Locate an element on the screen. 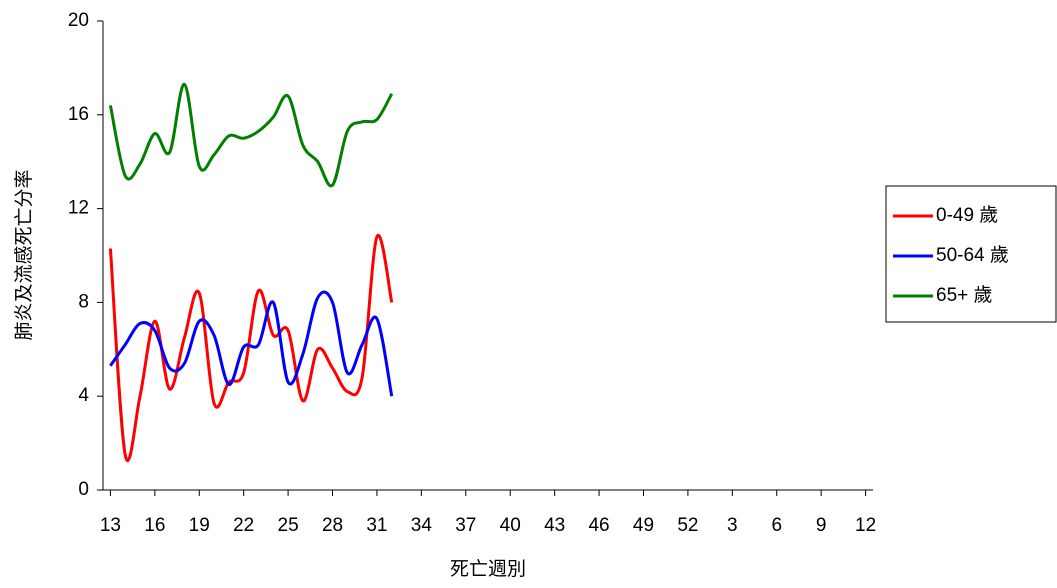 Image resolution: width=1057 pixels, height=588 pixels. legend-box is located at coordinates (971, 254).